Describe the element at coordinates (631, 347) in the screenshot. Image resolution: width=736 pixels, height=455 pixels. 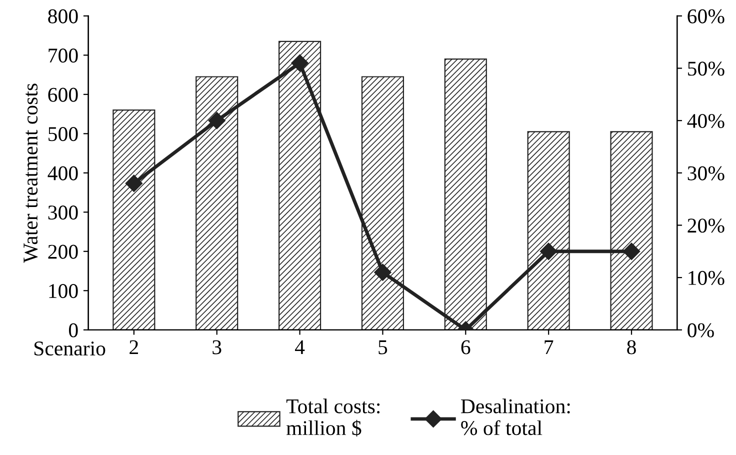
I see `x-tick-label: 8` at that location.